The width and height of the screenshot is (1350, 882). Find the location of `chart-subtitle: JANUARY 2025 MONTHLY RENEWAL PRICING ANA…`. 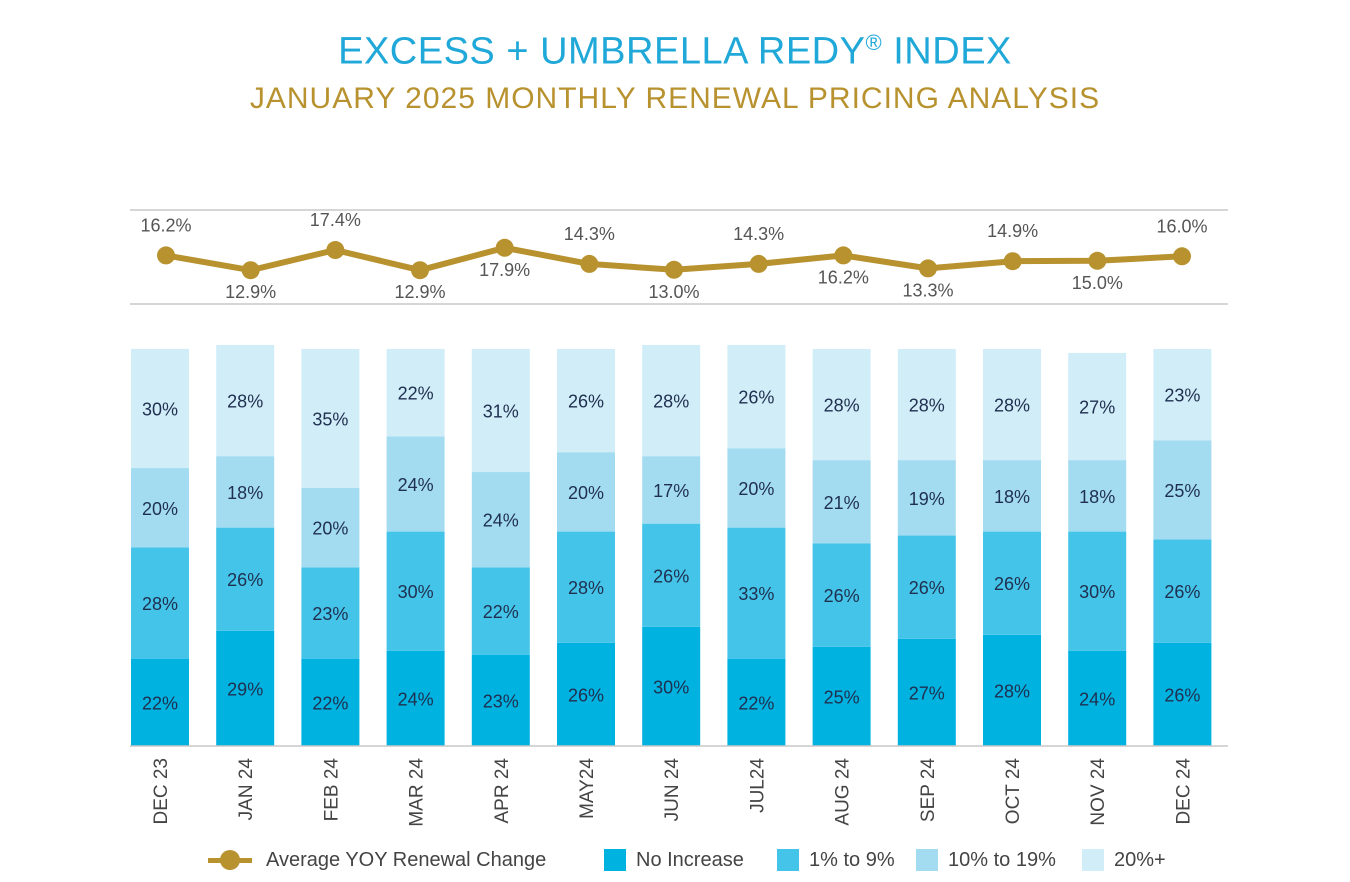

chart-subtitle: JANUARY 2025 MONTHLY RENEWAL PRICING ANA… is located at coordinates (675, 98).